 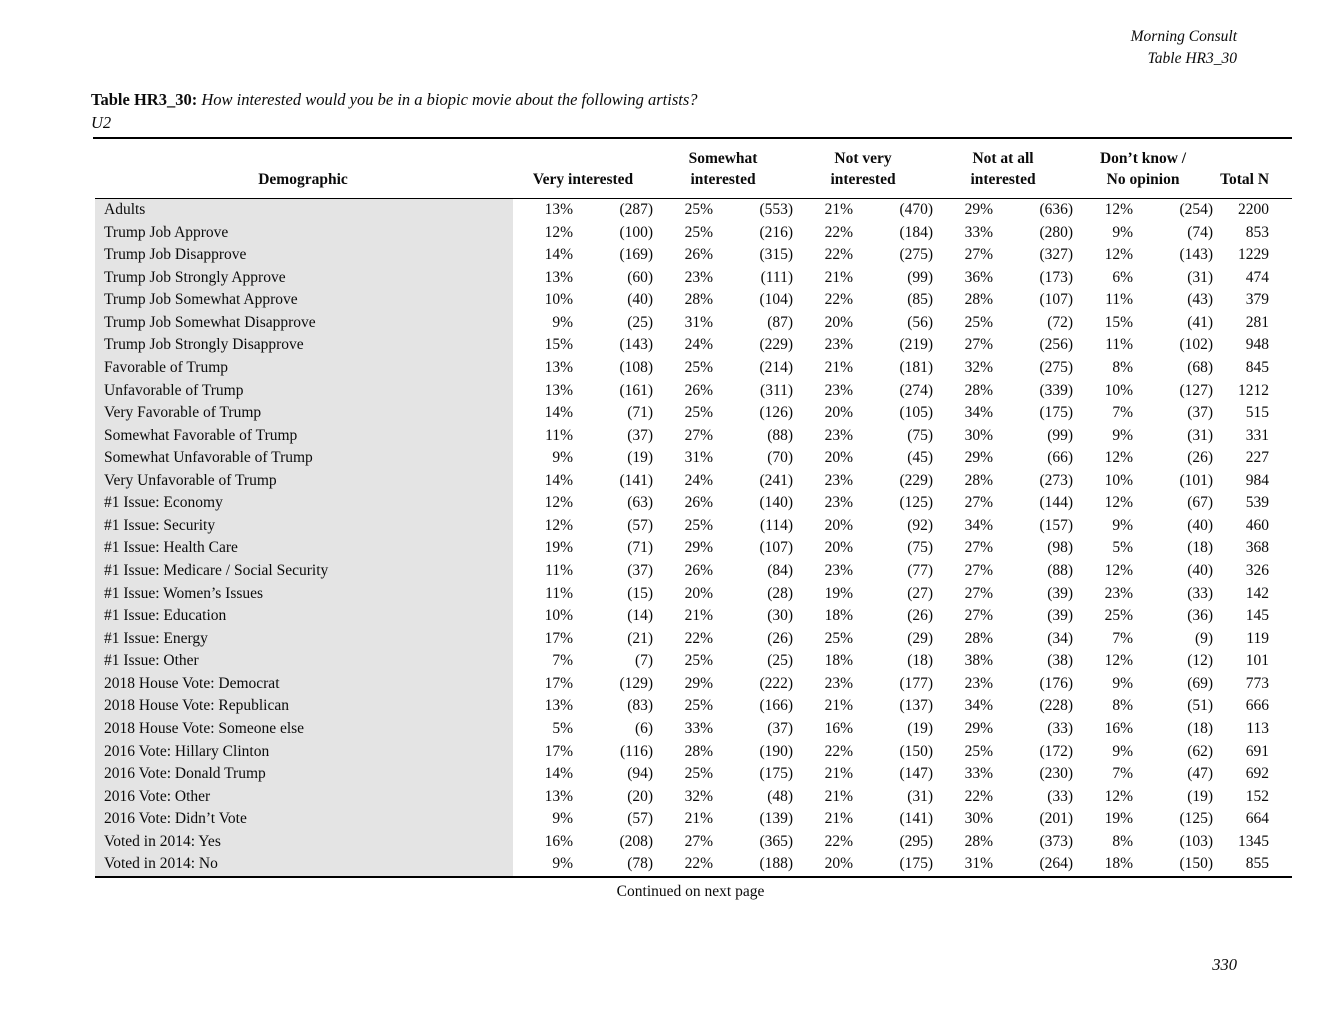 What do you see at coordinates (1060, 458) in the screenshot?
I see `row-count: (66)` at bounding box center [1060, 458].